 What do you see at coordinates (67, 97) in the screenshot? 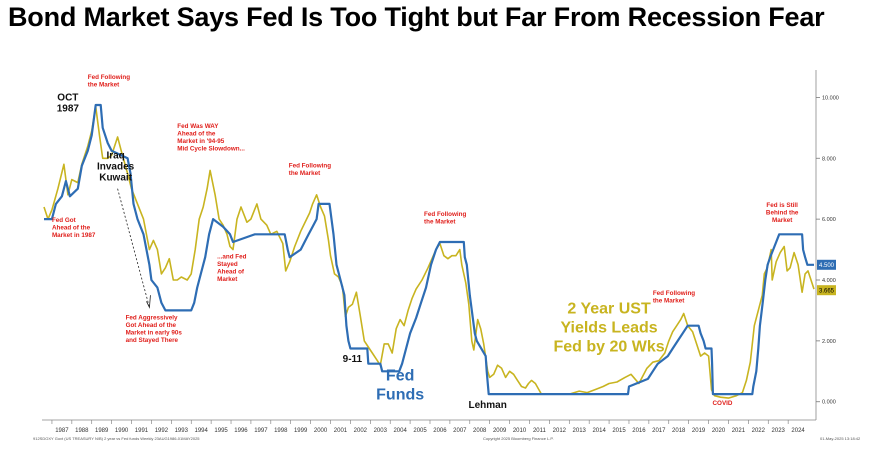
I see `annotation-line: OCT` at bounding box center [67, 97].